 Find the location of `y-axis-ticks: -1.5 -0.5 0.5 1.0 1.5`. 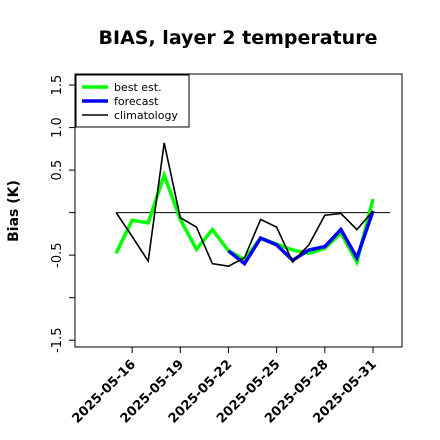

y-axis-ticks: -1.5 -0.5 0.5 1.0 1.5 is located at coordinates (62, 214).